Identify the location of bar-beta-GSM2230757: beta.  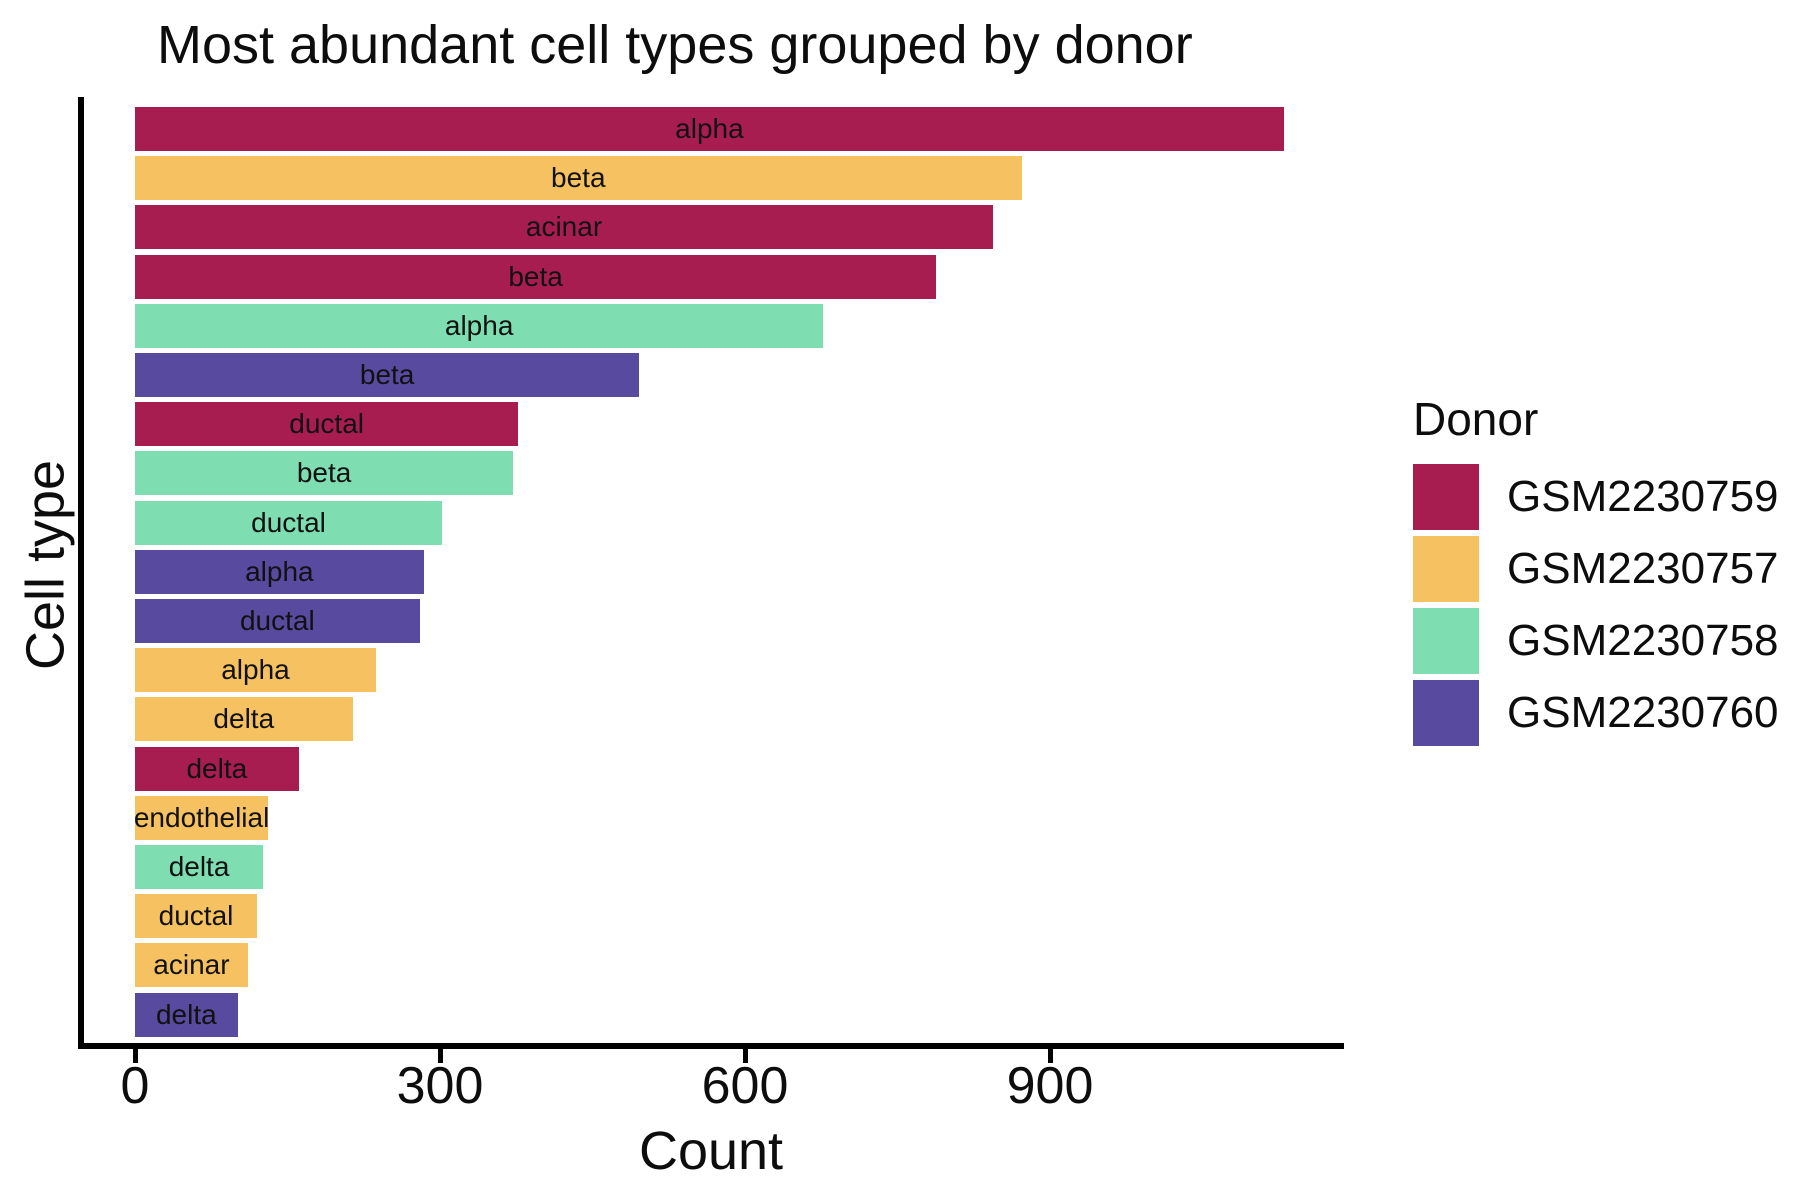
(578, 178).